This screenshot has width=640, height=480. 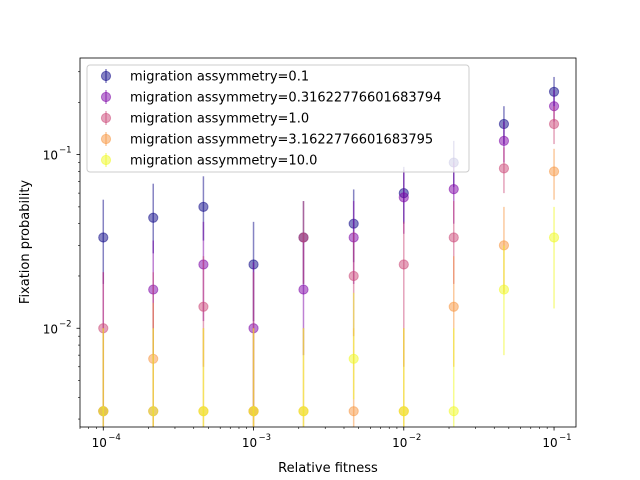 What do you see at coordinates (328, 468) in the screenshot?
I see `x-axis-label: Relative fitness` at bounding box center [328, 468].